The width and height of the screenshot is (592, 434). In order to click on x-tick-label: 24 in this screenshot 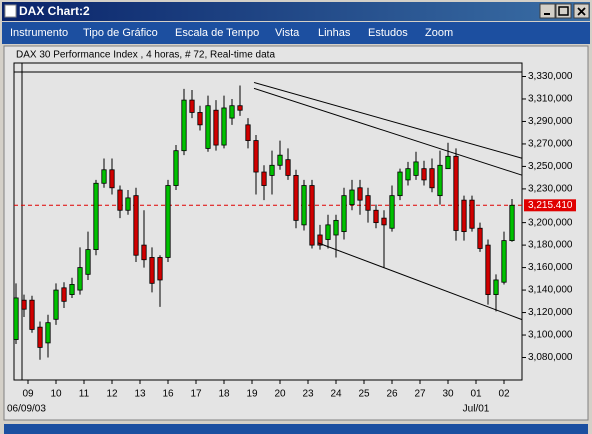, I will do `click(336, 394)`.